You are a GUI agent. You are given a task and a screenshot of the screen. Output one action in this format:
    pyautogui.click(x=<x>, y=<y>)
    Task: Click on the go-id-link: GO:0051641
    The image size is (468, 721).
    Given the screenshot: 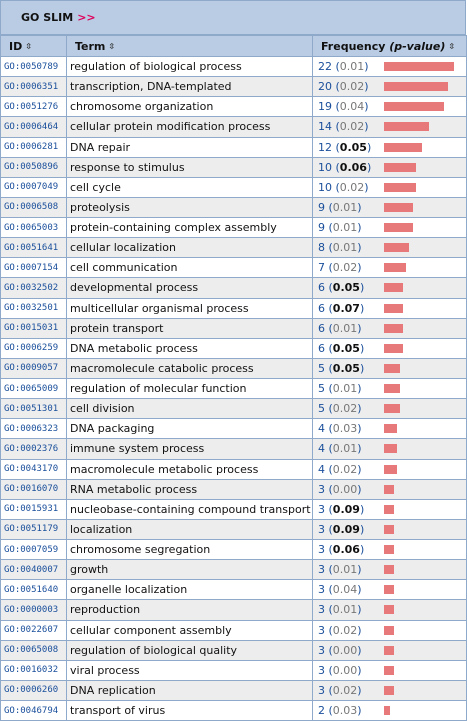 What is the action you would take?
    pyautogui.click(x=33, y=248)
    